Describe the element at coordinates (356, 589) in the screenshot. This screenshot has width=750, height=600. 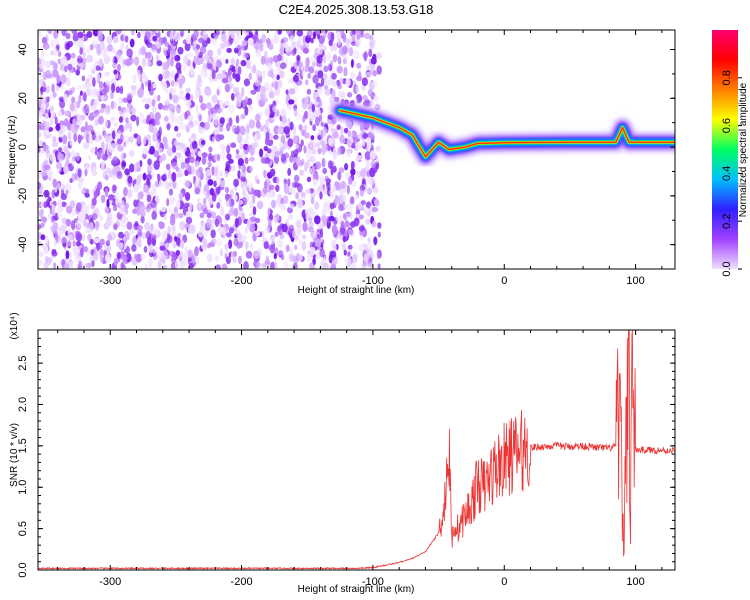
I see `snr-x-axis-label: Height of straight line (km)` at that location.